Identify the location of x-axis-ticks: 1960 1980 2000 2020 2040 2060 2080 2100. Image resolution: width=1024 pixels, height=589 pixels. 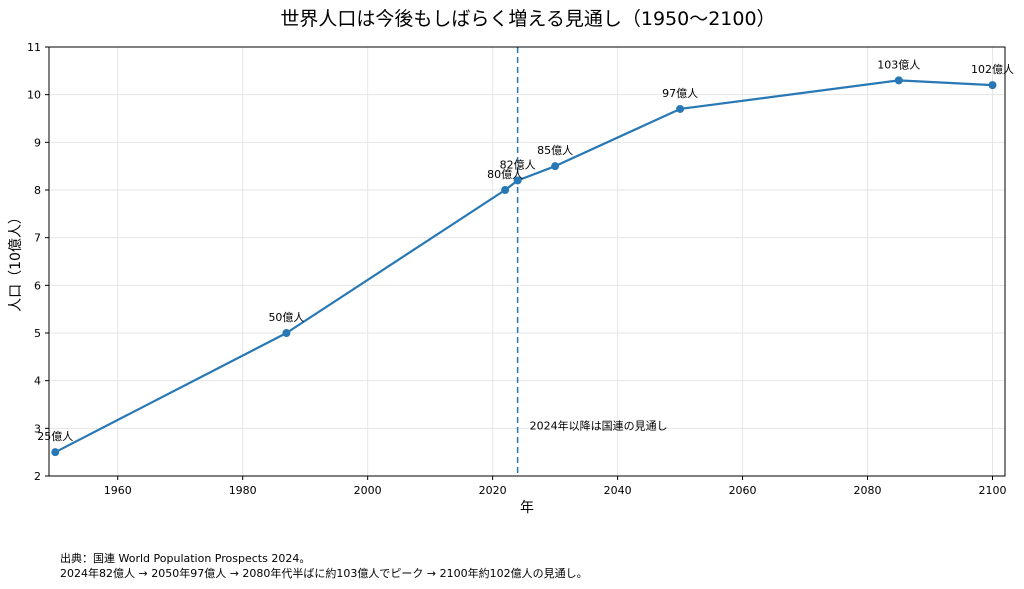
(555, 486).